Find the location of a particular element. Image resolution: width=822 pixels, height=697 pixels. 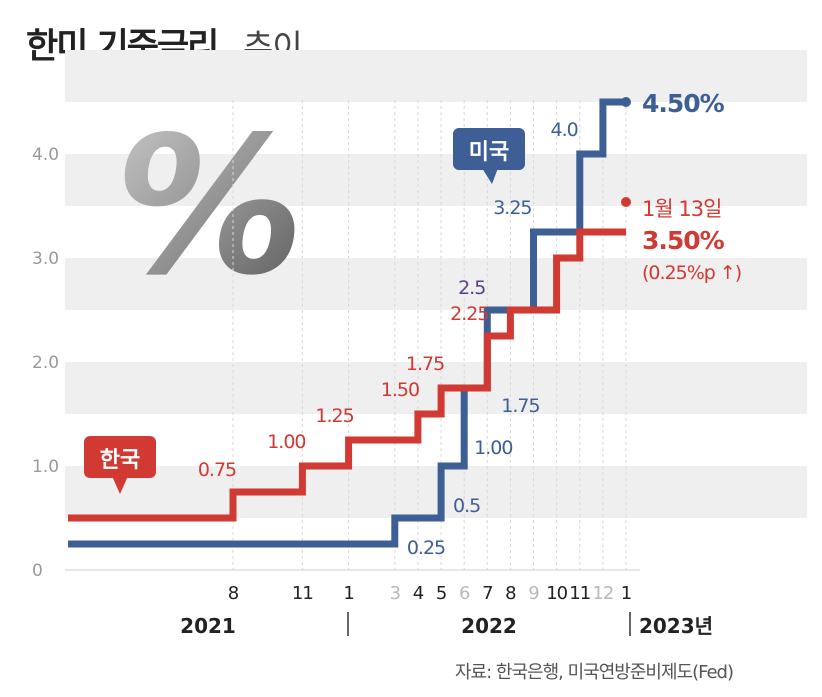

us-legend-bubble is located at coordinates (489, 149).